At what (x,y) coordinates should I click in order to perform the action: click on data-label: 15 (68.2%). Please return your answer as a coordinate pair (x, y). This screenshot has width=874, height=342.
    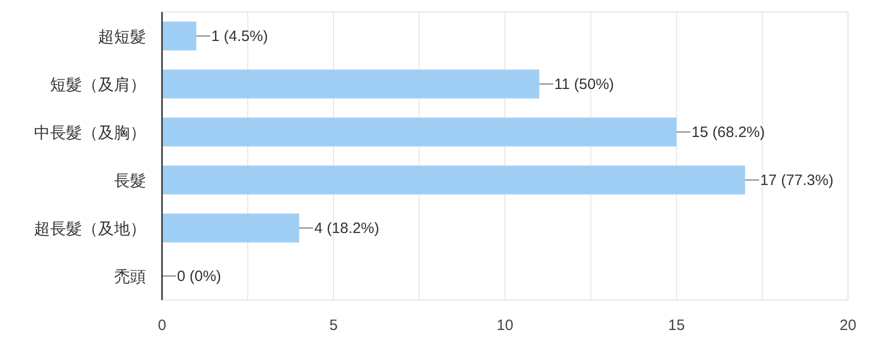
    Looking at the image, I should click on (728, 132).